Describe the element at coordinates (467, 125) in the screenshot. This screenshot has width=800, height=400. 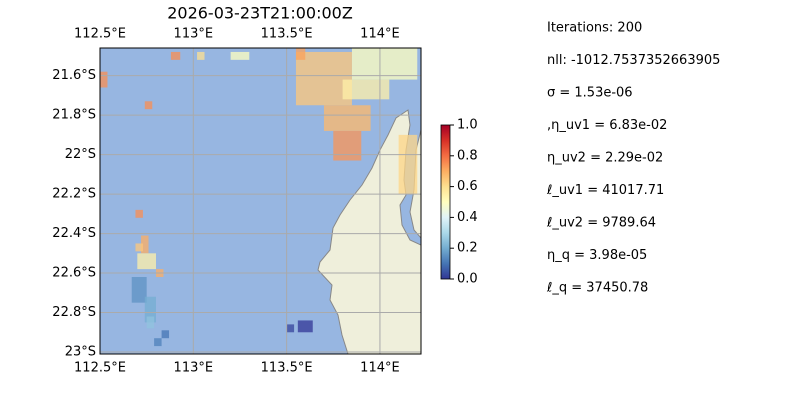
I see `colorbar-tick-label: 1.0` at that location.